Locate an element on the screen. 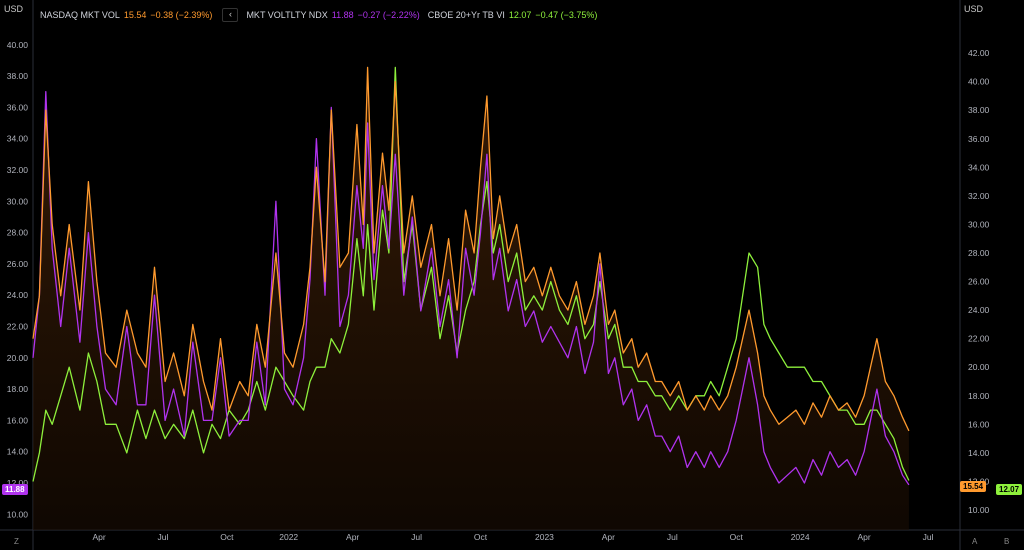 Image resolution: width=1024 pixels, height=550 pixels. legend-last-ndx: 11.88 is located at coordinates (342, 15).